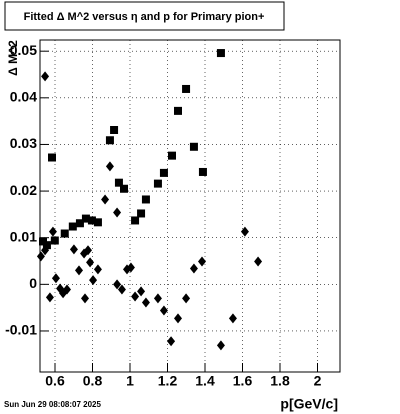 Image resolution: width=400 pixels, height=414 pixels. Describe the element at coordinates (23, 143) in the screenshot. I see `y-tick-label: 0.03` at that location.